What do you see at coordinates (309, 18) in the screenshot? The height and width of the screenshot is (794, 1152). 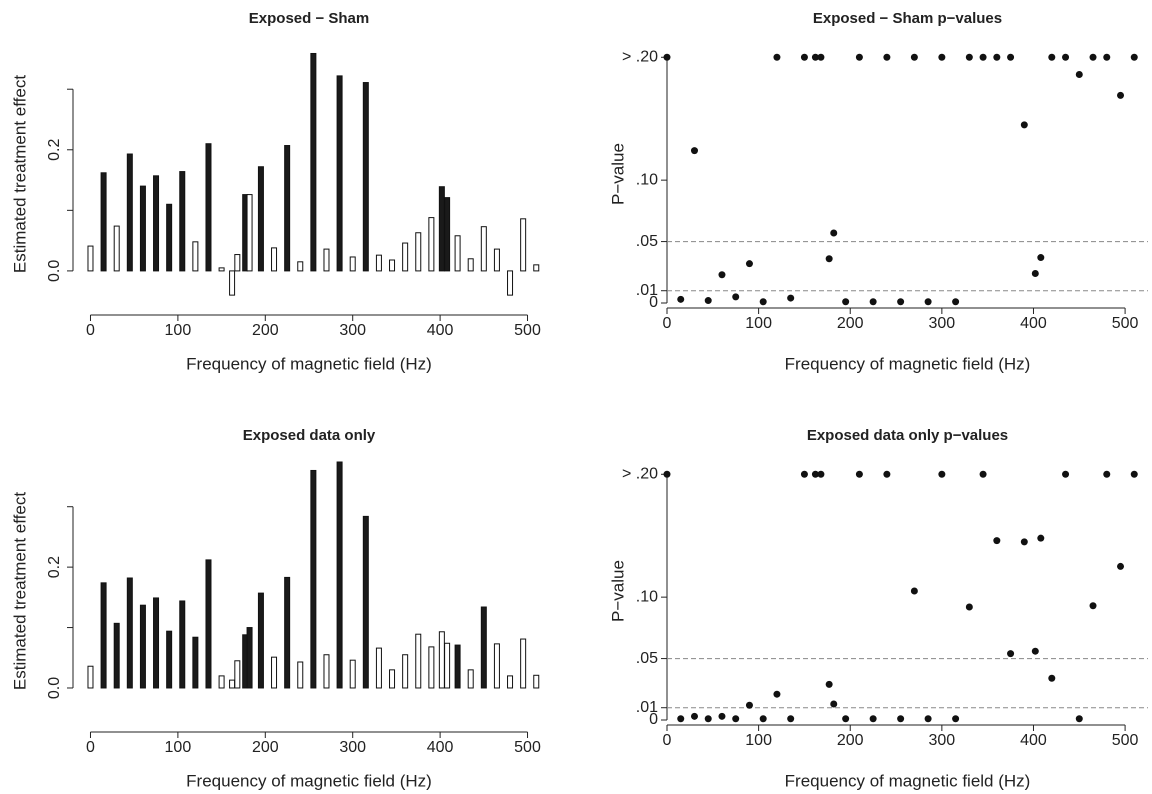 I see `panel-title: Exposed − Sham` at bounding box center [309, 18].